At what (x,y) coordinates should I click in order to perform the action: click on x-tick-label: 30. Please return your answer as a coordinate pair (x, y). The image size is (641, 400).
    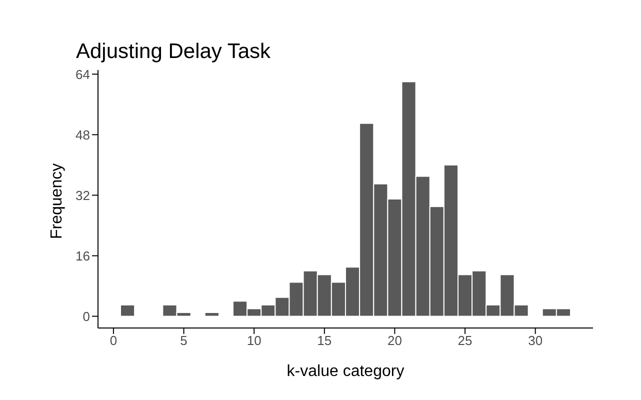
    Looking at the image, I should click on (535, 340).